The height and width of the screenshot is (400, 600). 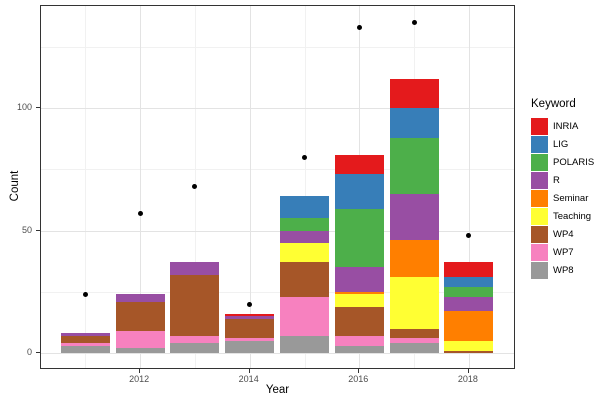 What do you see at coordinates (566, 127) in the screenshot?
I see `legend-label-inria: INRIA` at bounding box center [566, 127].